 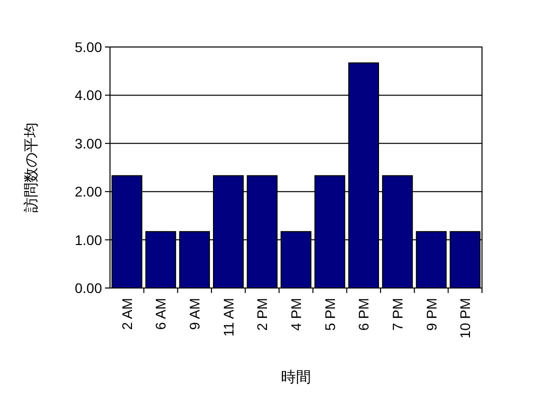 What do you see at coordinates (330, 314) in the screenshot?
I see `x-tick-label: 5 PM` at bounding box center [330, 314].